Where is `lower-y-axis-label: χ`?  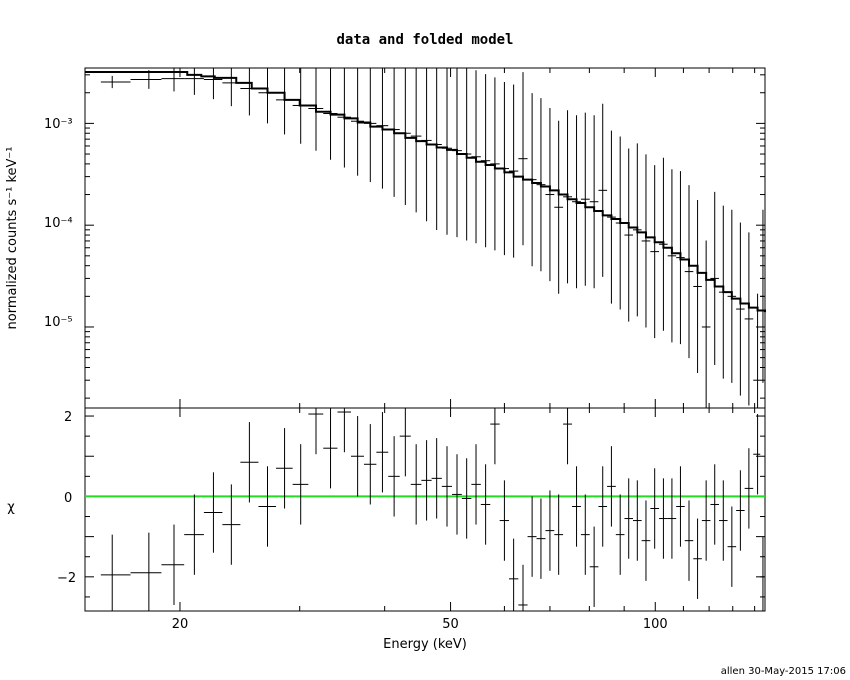
lower-y-axis-label: χ is located at coordinates (11, 507).